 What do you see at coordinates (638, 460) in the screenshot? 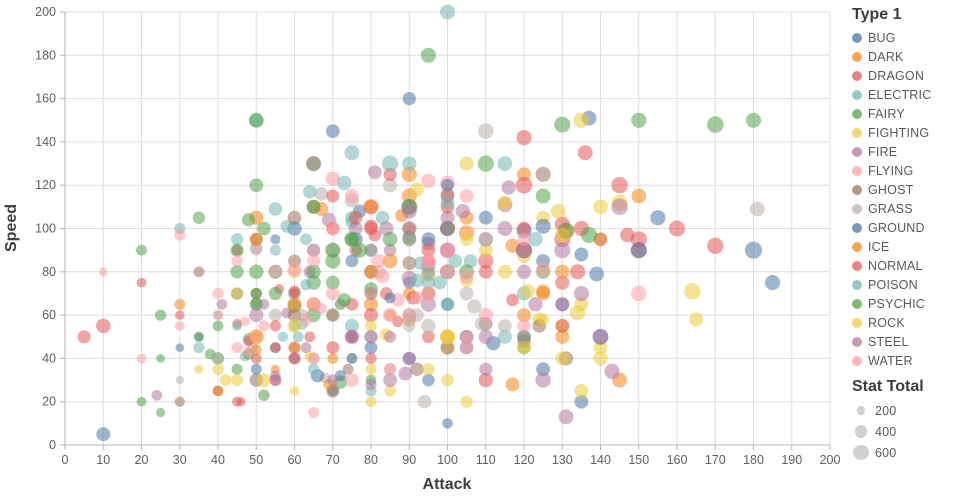
I see `x-tick-label: 150` at bounding box center [638, 460].